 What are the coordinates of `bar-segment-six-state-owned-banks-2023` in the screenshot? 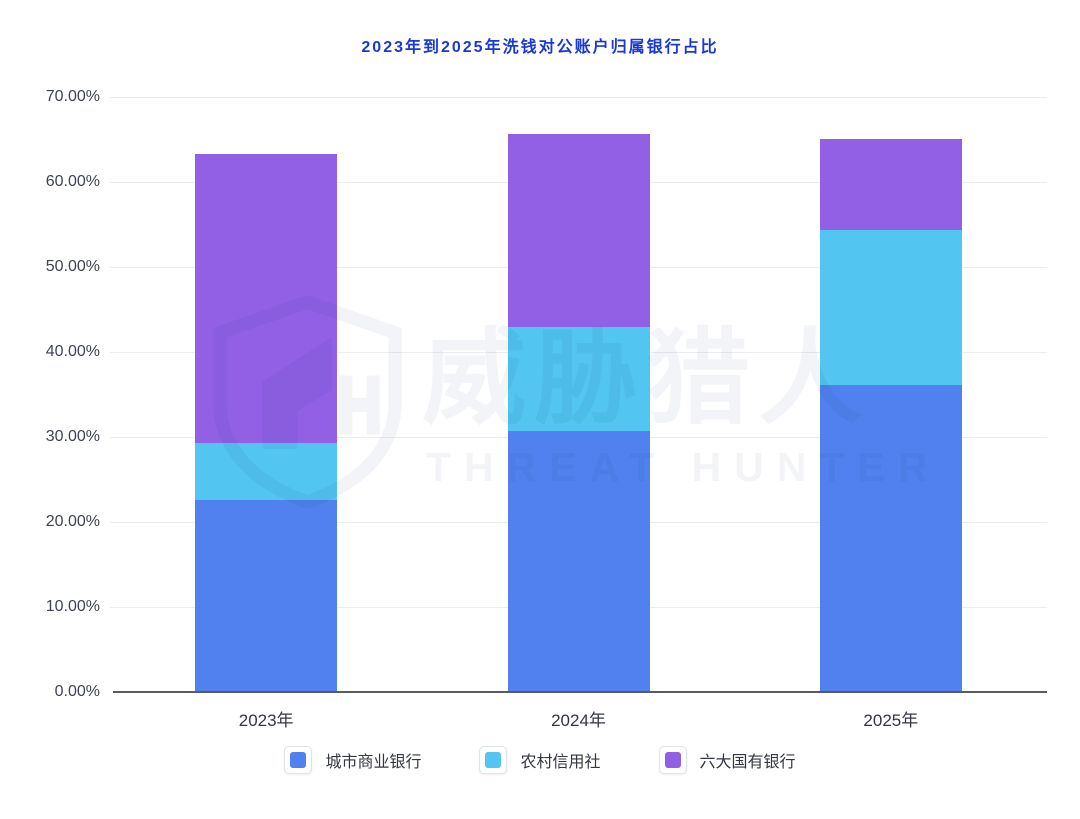 It's located at (266, 298).